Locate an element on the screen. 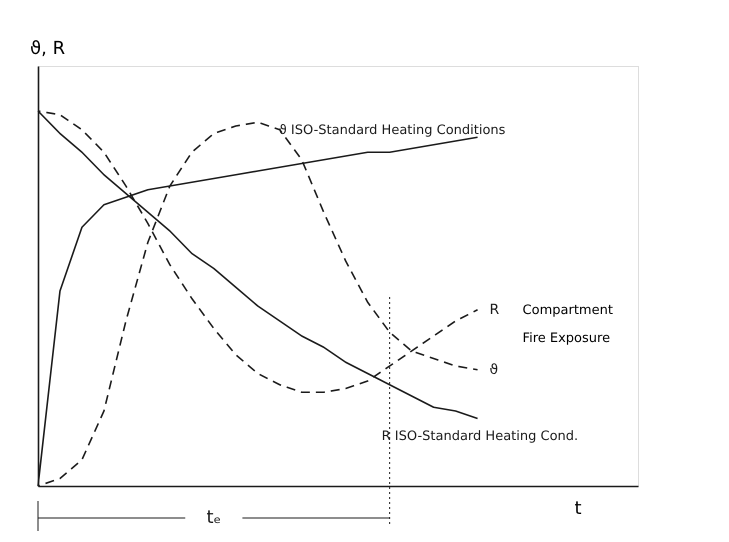 Image resolution: width=729 pixels, height=542 pixels. series-label: R ISO-Standard Heating Cond. is located at coordinates (480, 436).